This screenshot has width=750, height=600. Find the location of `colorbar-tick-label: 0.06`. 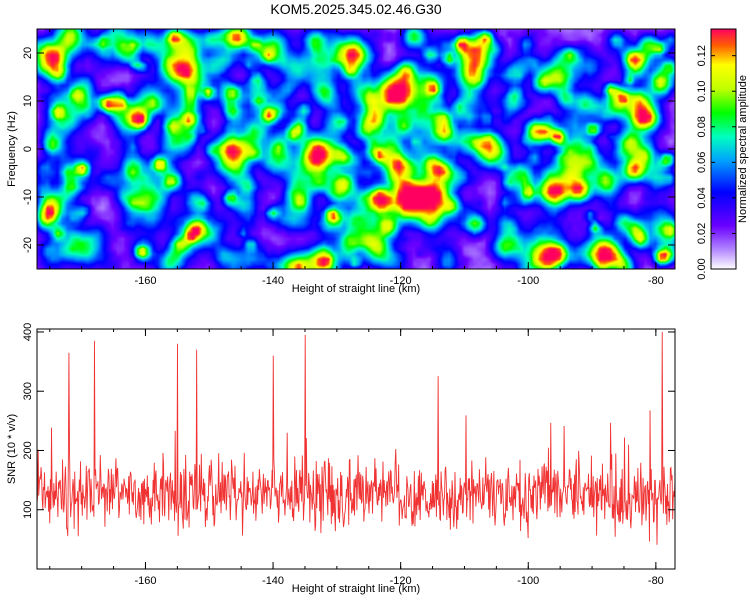

colorbar-tick-label: 0.06 is located at coordinates (702, 162).